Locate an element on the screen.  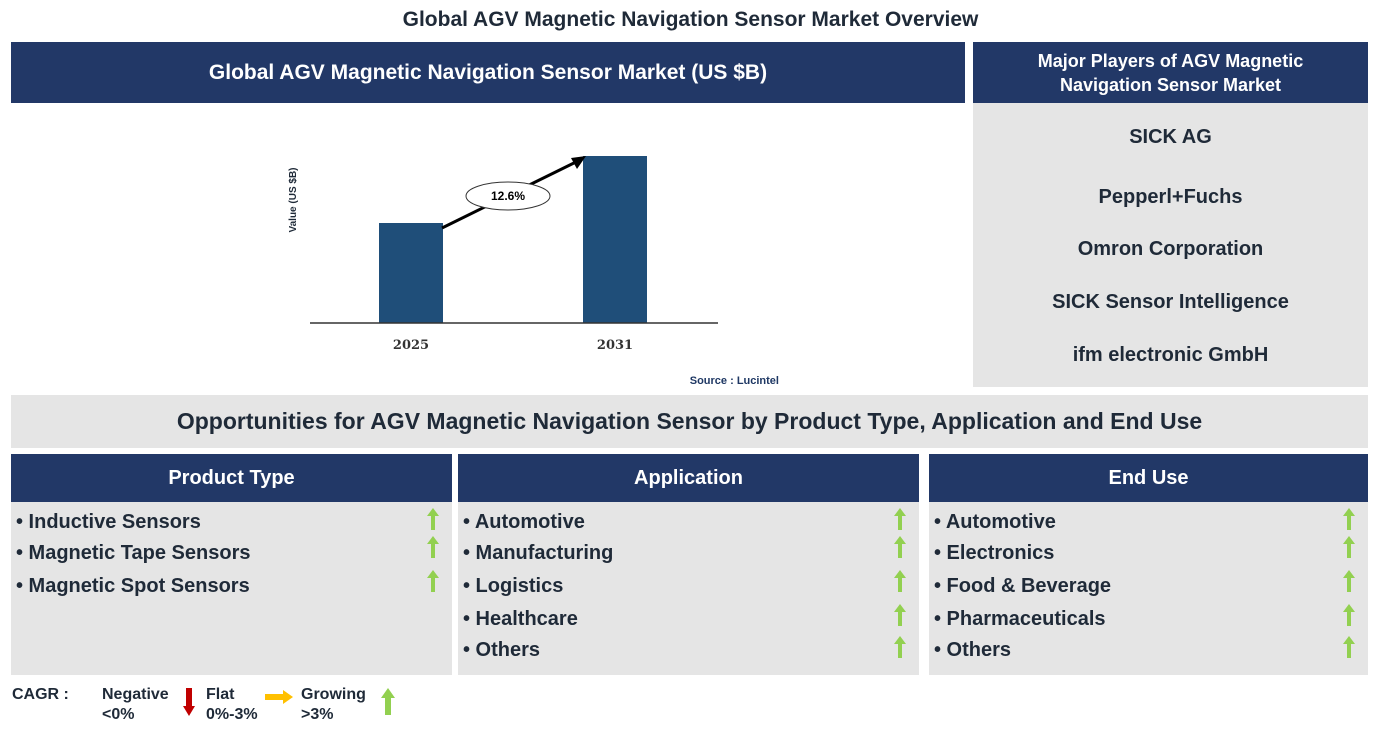
player-item: SICK Sensor Intelligence is located at coordinates (1170, 302).